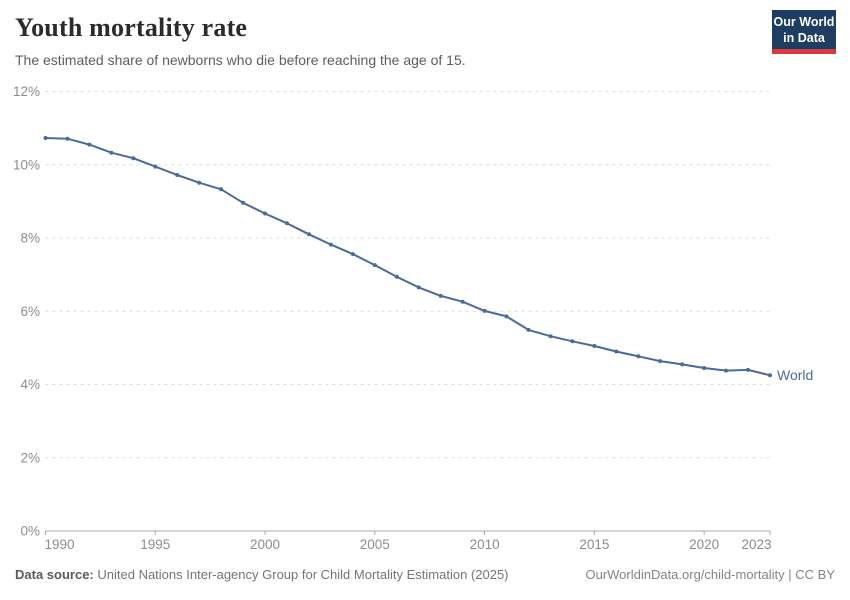 This screenshot has width=850, height=600. What do you see at coordinates (815, 574) in the screenshot?
I see `license-link: CC BY` at bounding box center [815, 574].